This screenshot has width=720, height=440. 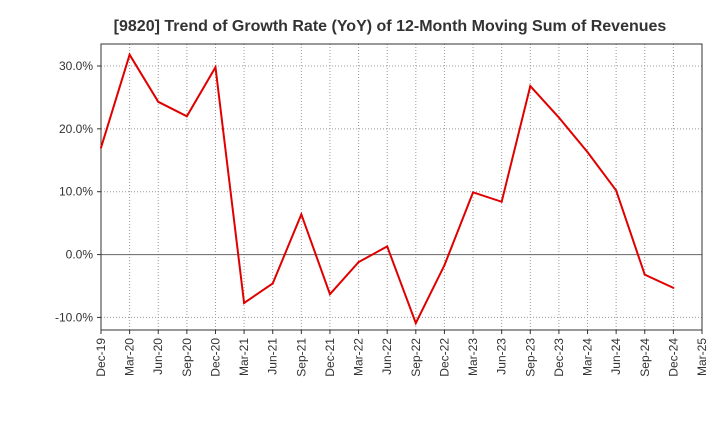 I want to click on x-tick-label: Sep-24, so click(x=645, y=357).